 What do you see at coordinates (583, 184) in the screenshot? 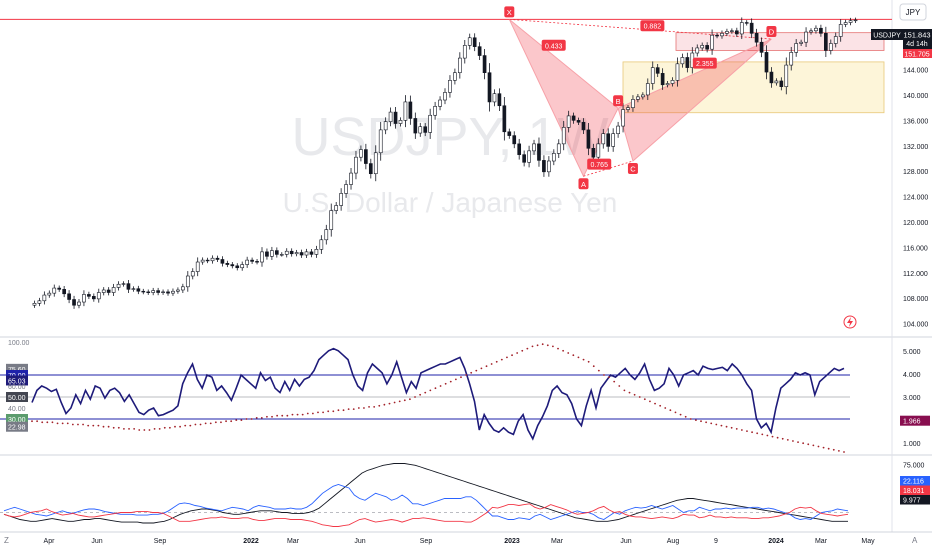
I see `pattern-point-label: A` at bounding box center [583, 184].